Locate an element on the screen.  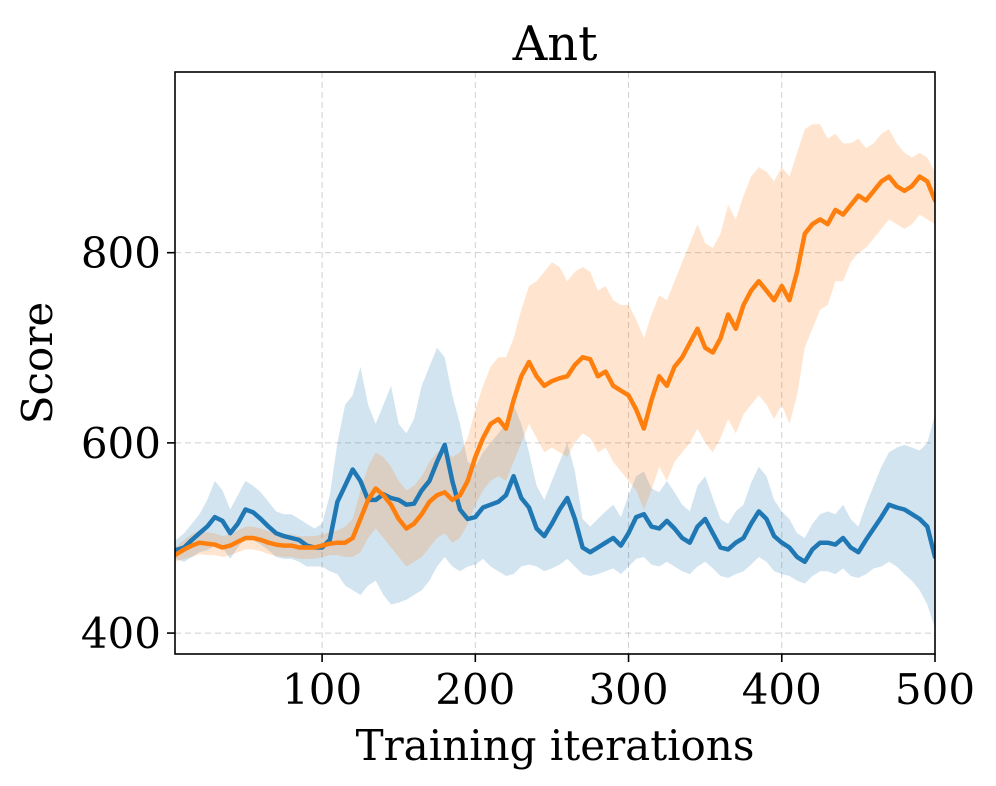
x-tick-label: 200 is located at coordinates (475, 689).